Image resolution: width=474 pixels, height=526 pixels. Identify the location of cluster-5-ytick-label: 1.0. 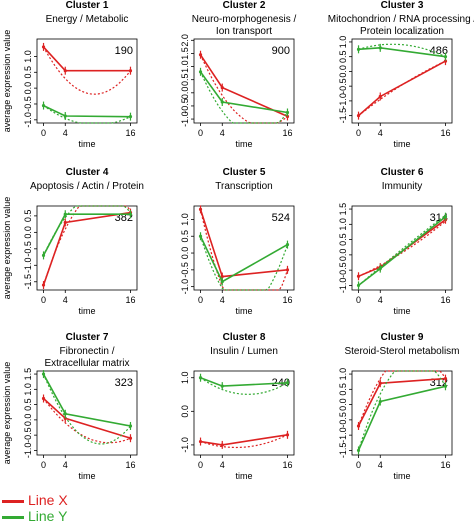
(185, 219).